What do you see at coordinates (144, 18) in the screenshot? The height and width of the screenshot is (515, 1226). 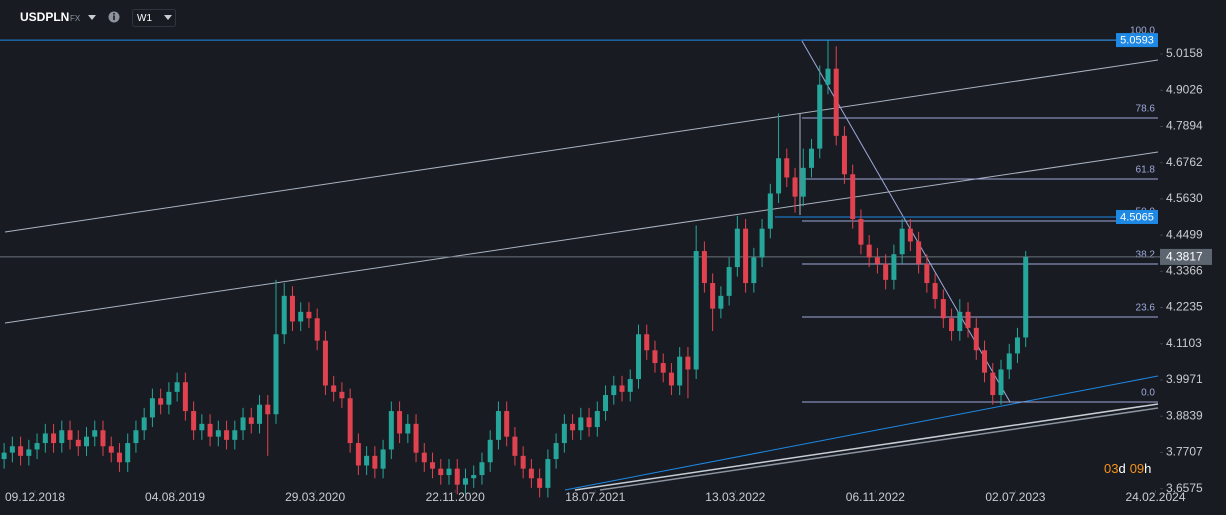 I see `timeframe: W1` at bounding box center [144, 18].